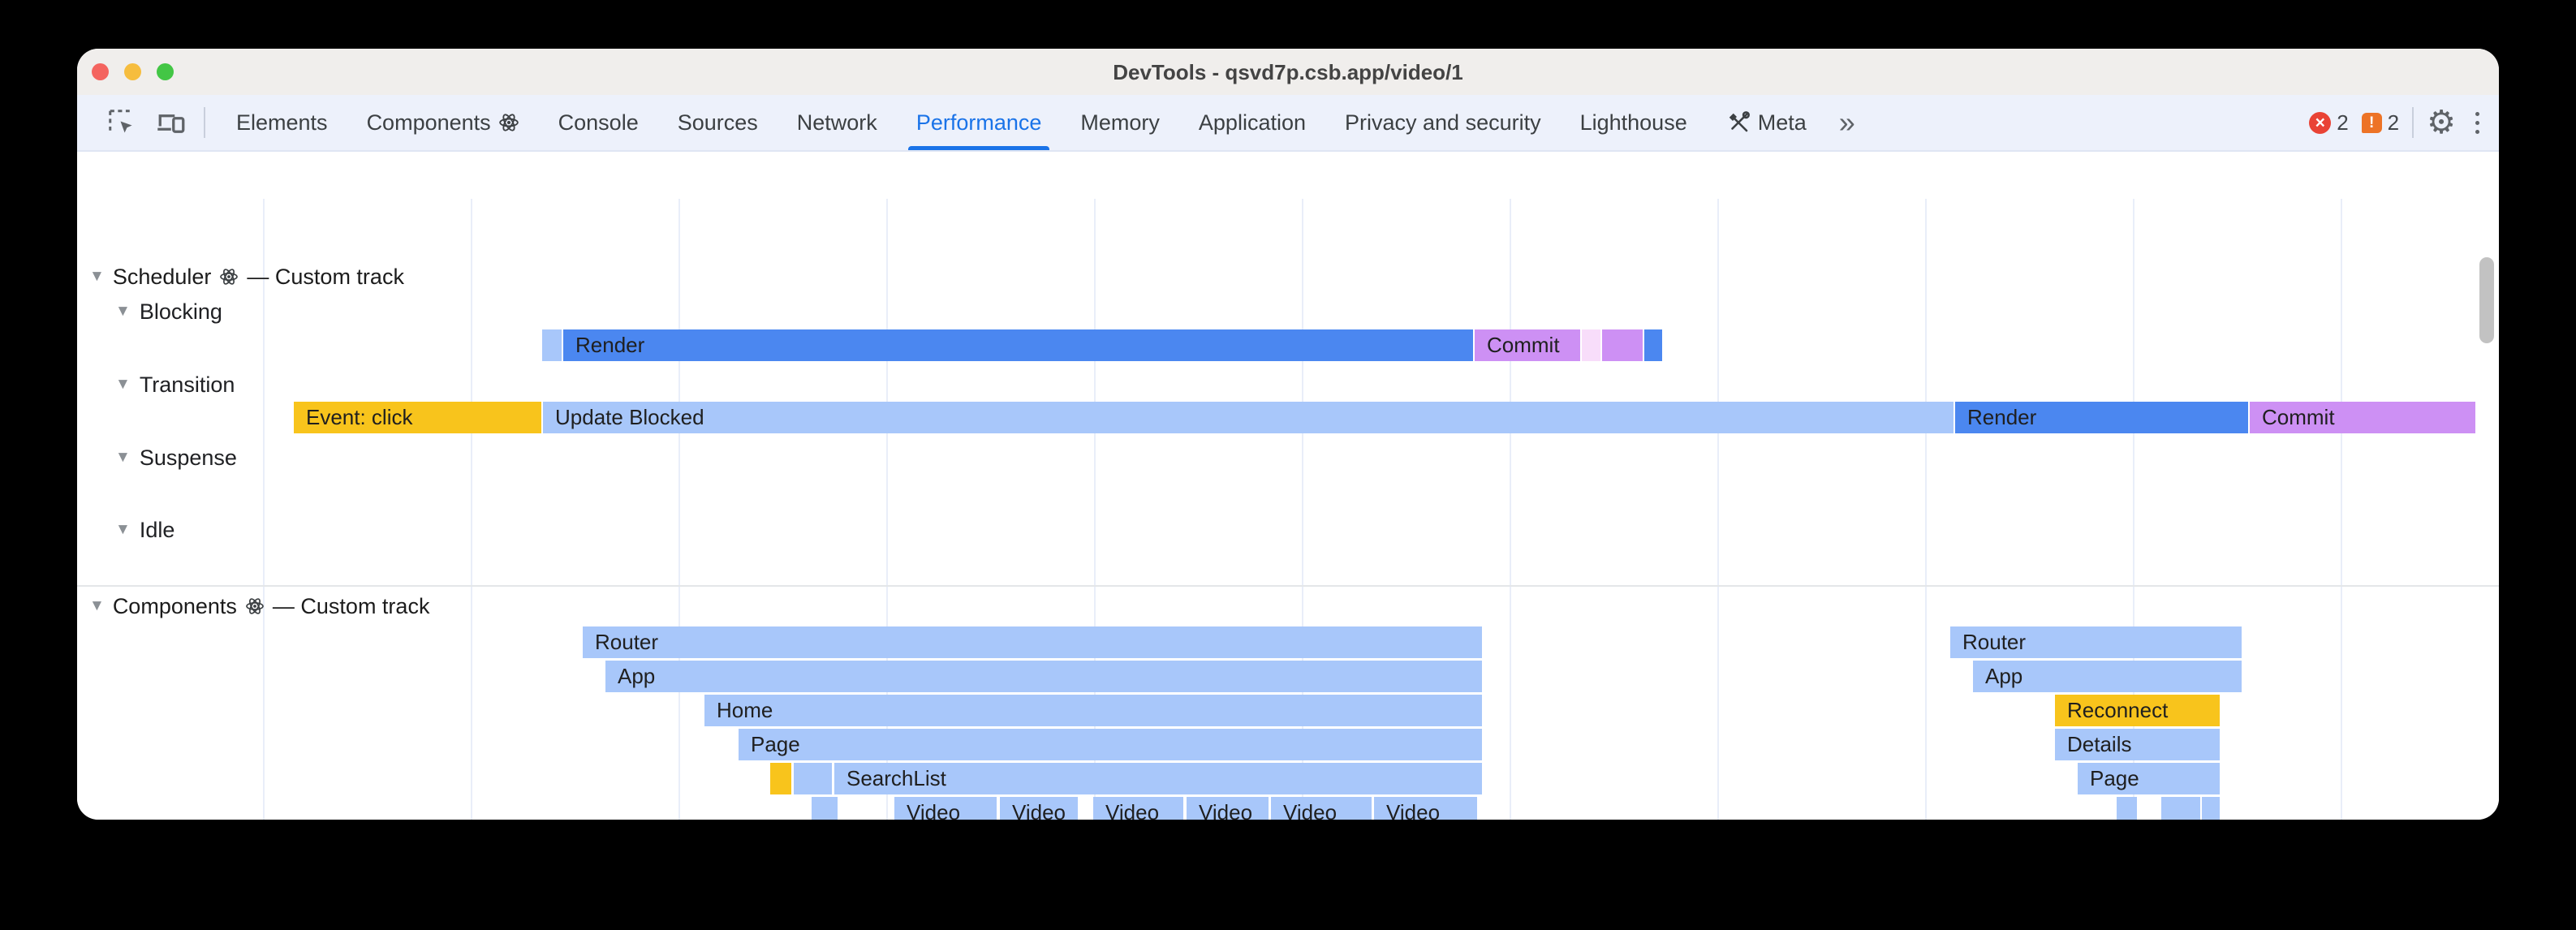 The image size is (2576, 930). I want to click on tab-console: Console, so click(598, 122).